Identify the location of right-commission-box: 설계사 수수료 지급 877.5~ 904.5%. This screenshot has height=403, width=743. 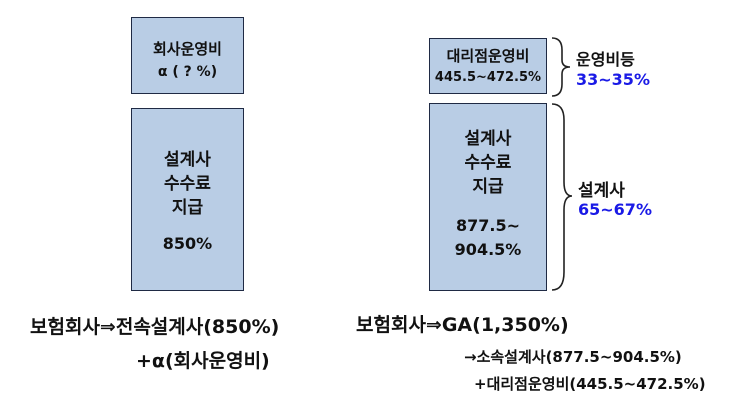
(488, 197).